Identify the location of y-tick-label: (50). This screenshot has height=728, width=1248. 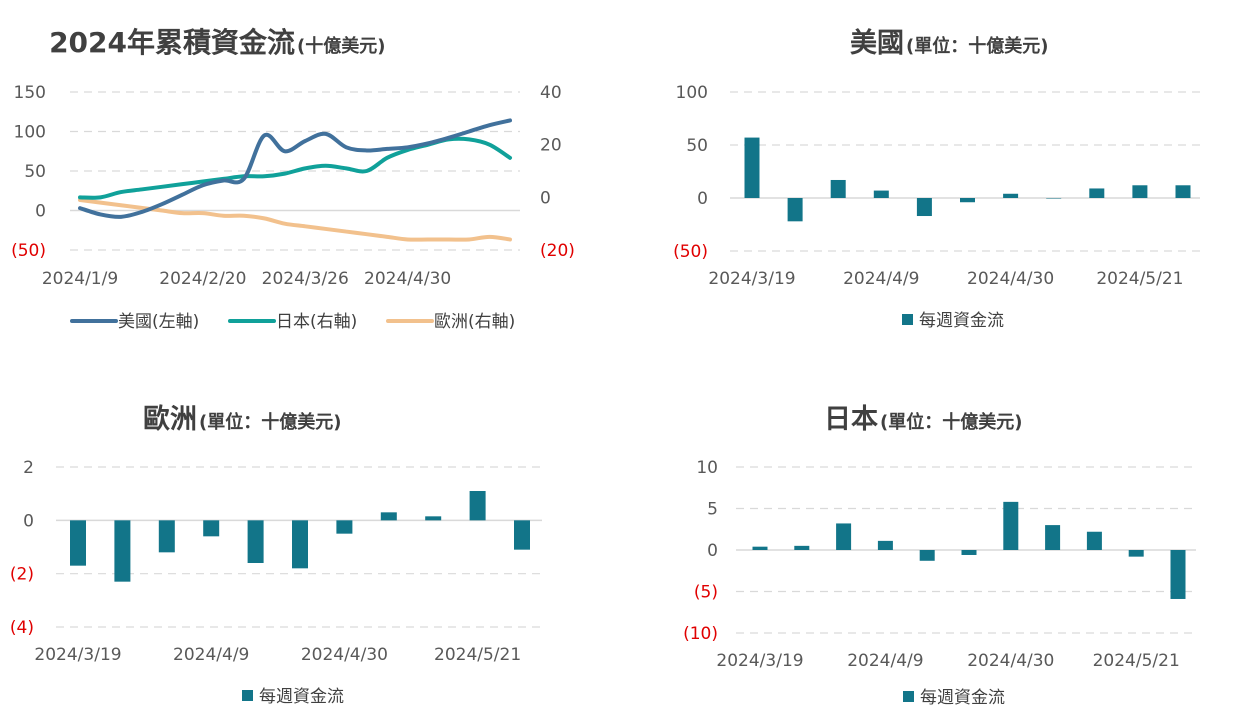
(690, 252).